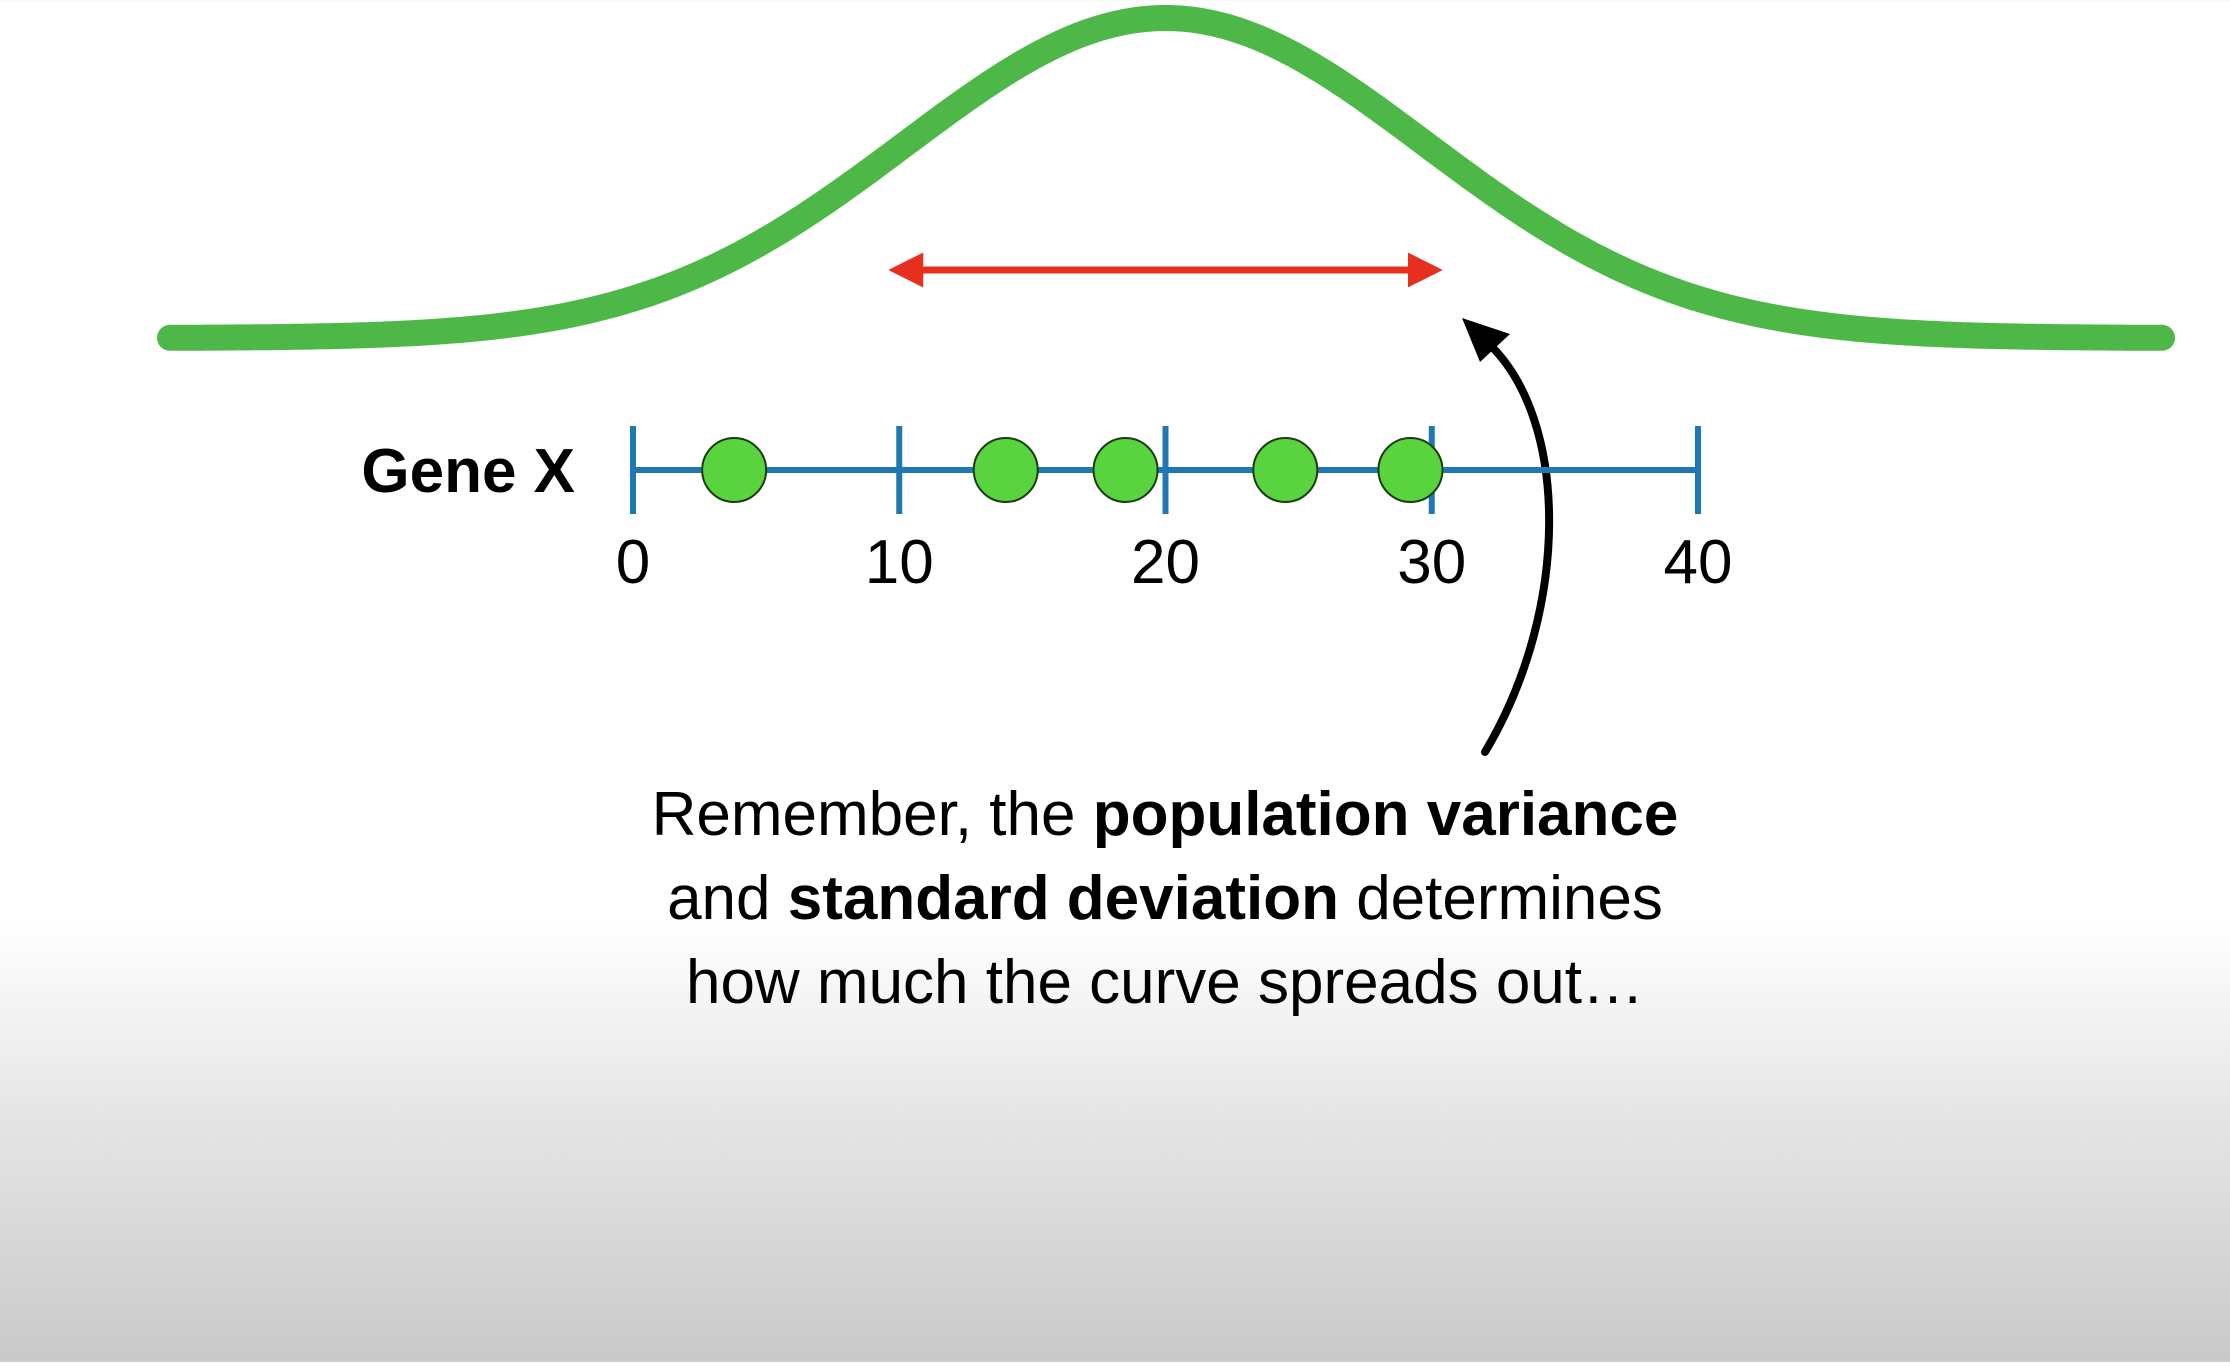  What do you see at coordinates (1500, 898) in the screenshot?
I see `caption-line-2-tail: determines` at bounding box center [1500, 898].